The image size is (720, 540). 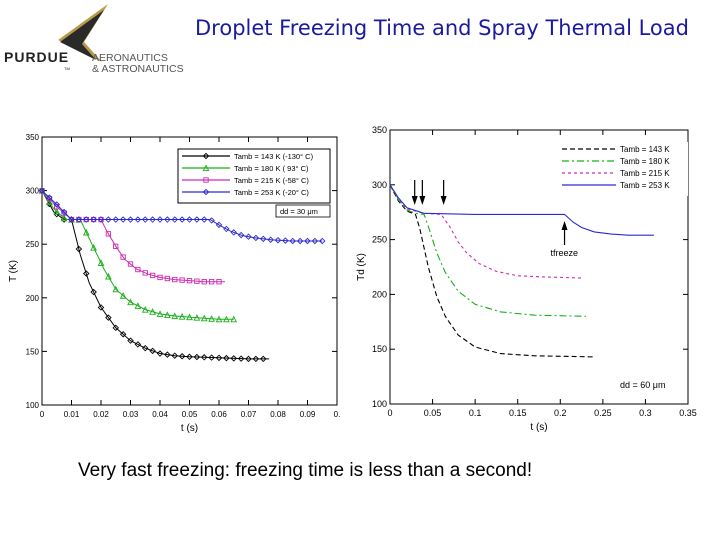 What do you see at coordinates (36, 57) in the screenshot?
I see `logo-brand-text: PURDUE` at bounding box center [36, 57].